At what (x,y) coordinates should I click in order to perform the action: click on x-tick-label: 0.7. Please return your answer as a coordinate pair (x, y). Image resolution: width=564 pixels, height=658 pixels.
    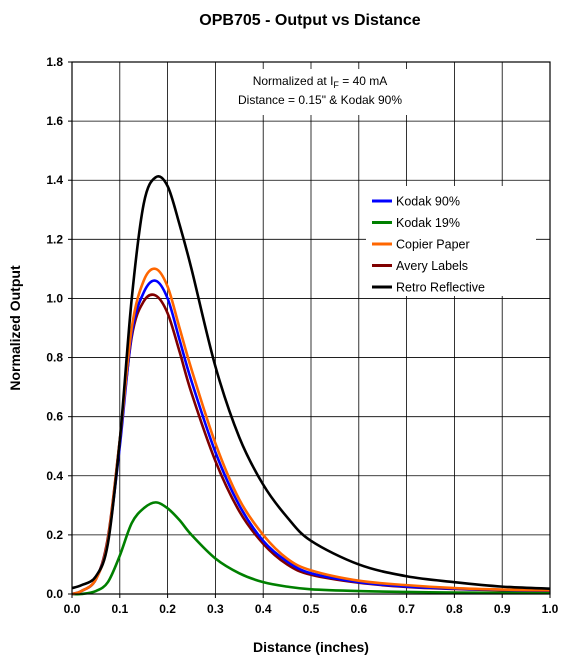
    Looking at the image, I should click on (406, 609).